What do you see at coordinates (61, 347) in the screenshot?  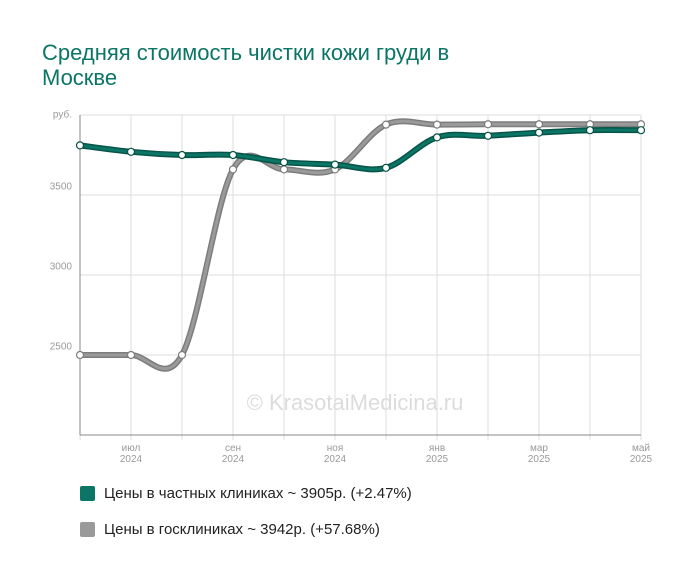 I see `y-tick-label: 2500` at bounding box center [61, 347].